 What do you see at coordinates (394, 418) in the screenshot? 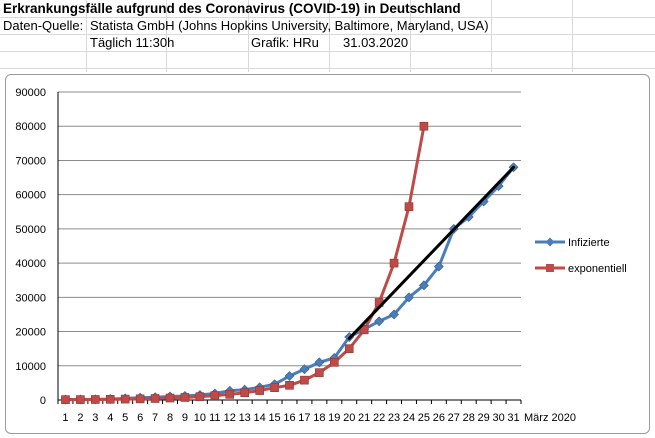
I see `x-tick-label: 23` at bounding box center [394, 418].